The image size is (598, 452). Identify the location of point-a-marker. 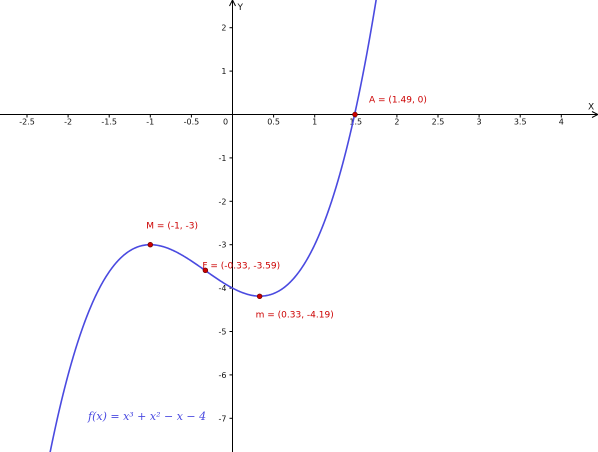
(355, 114).